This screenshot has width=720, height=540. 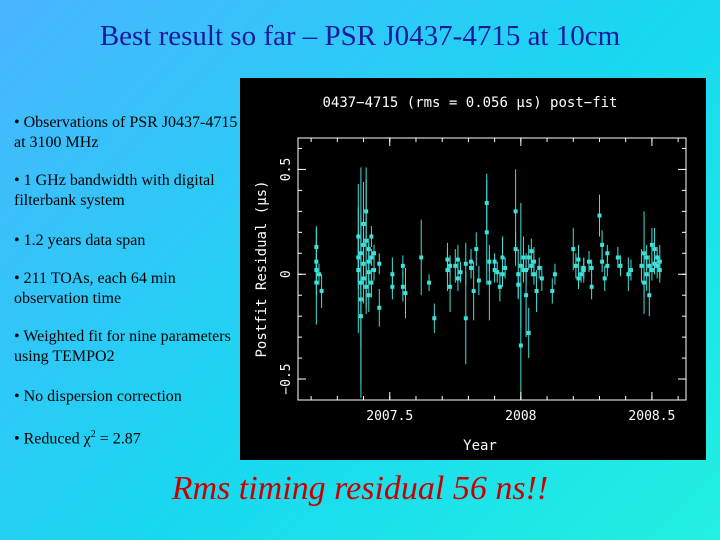 What do you see at coordinates (520, 416) in the screenshot?
I see `x-tick-label: 2008` at bounding box center [520, 416].